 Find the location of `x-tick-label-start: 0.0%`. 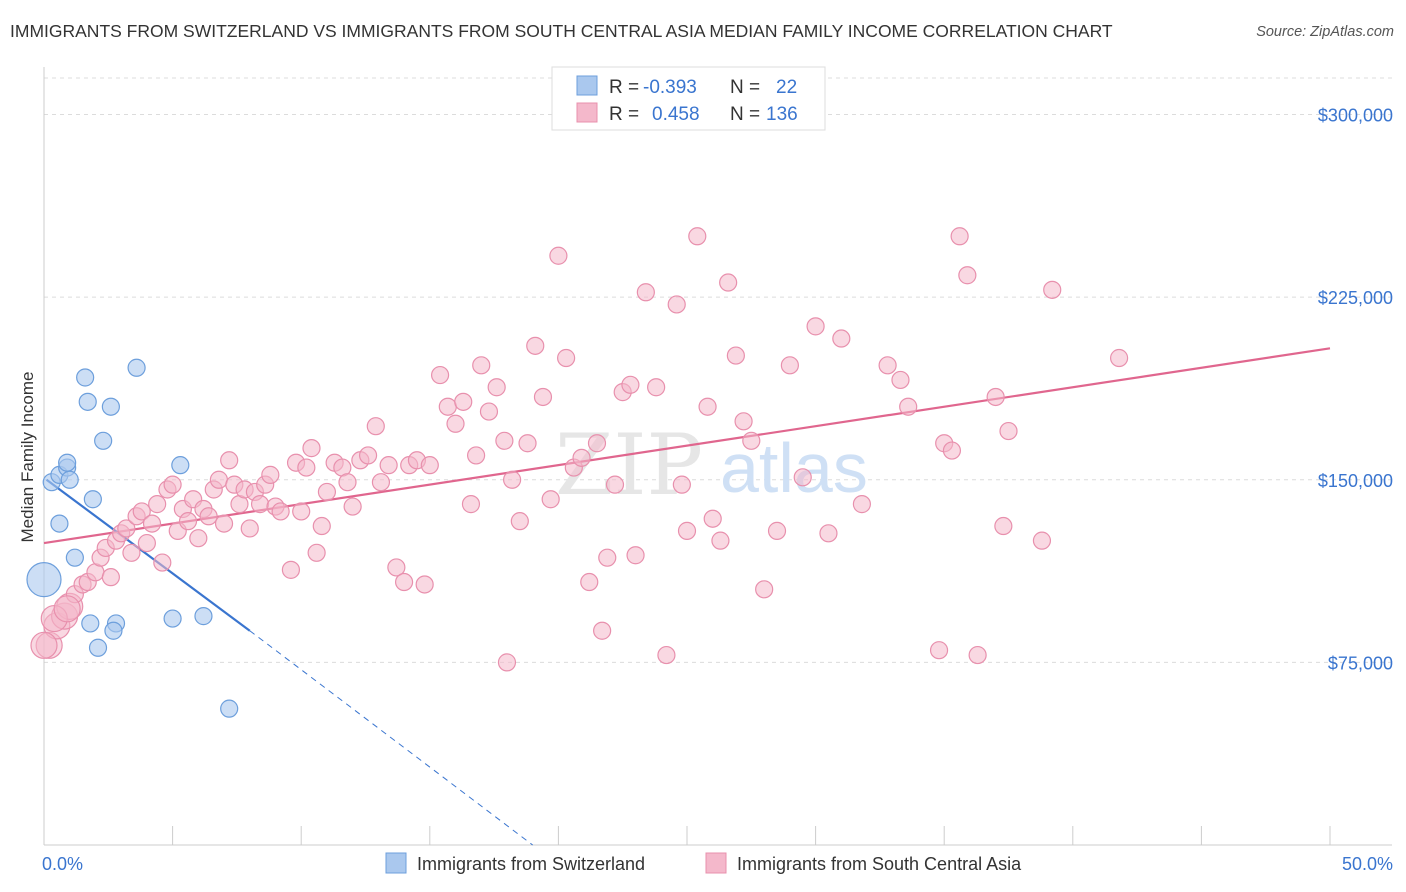

x-tick-label-start: 0.0% is located at coordinates (62, 864).